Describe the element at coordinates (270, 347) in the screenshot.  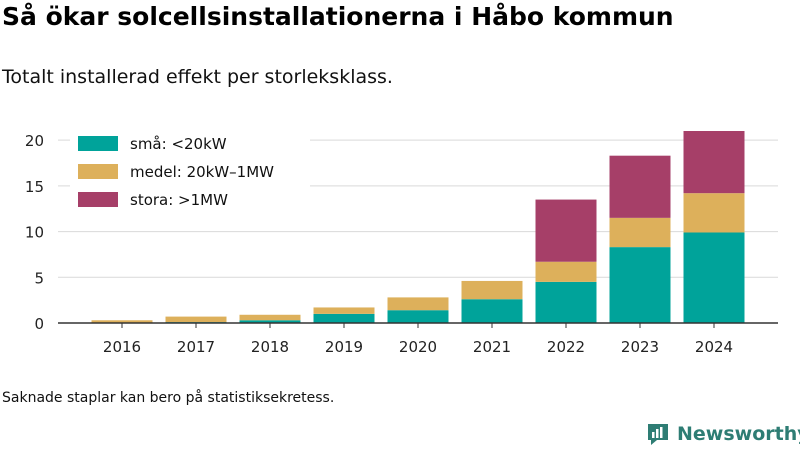
I see `x-tick-label: 2018` at that location.